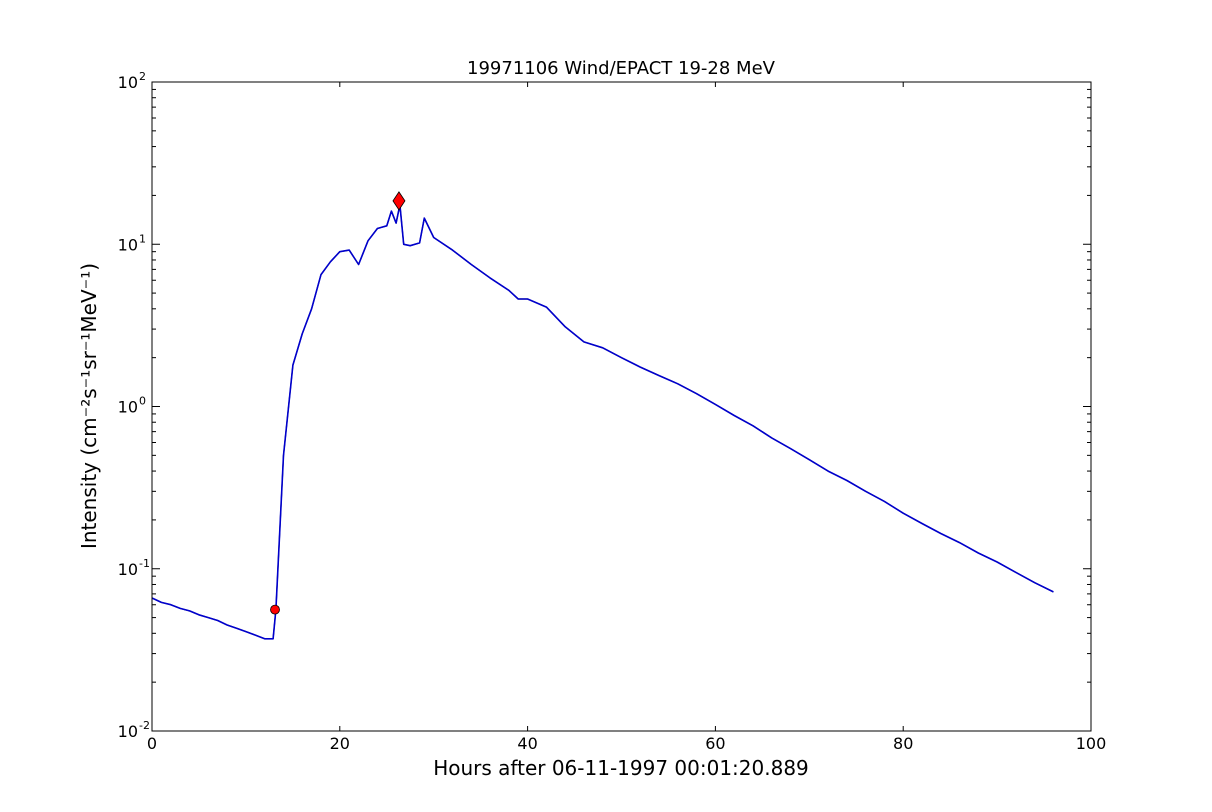 The image size is (1212, 812). Describe the element at coordinates (144, 725) in the screenshot. I see `y-tick-exponent: -2` at that location.